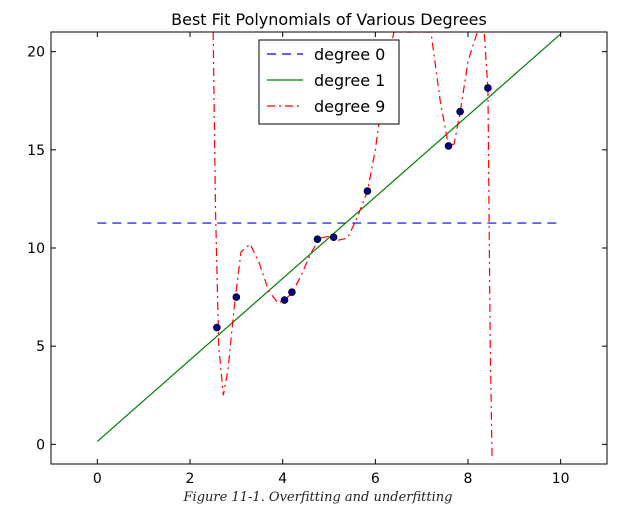  I want to click on y-tick-label-0: 0, so click(40, 445).